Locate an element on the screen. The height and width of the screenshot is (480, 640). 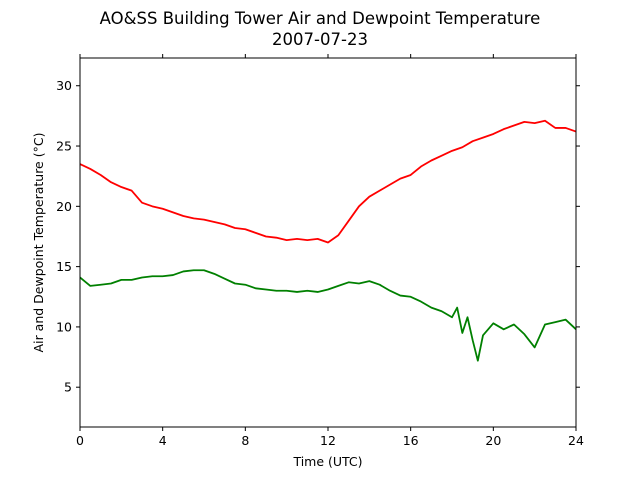
y-tick-label: 15 is located at coordinates (64, 266).